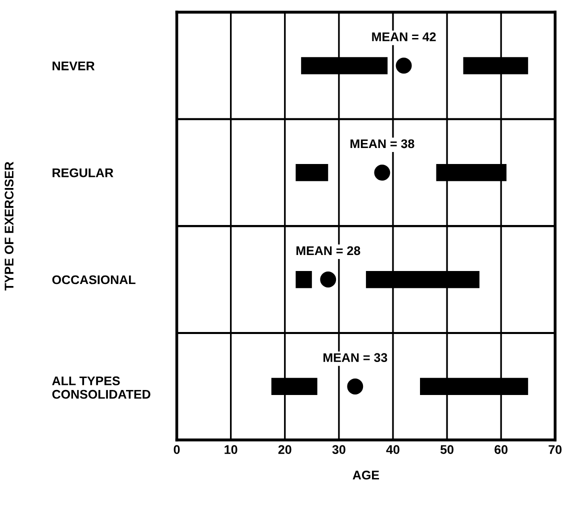  Describe the element at coordinates (501, 449) in the screenshot. I see `x-tick-label: 60` at that location.